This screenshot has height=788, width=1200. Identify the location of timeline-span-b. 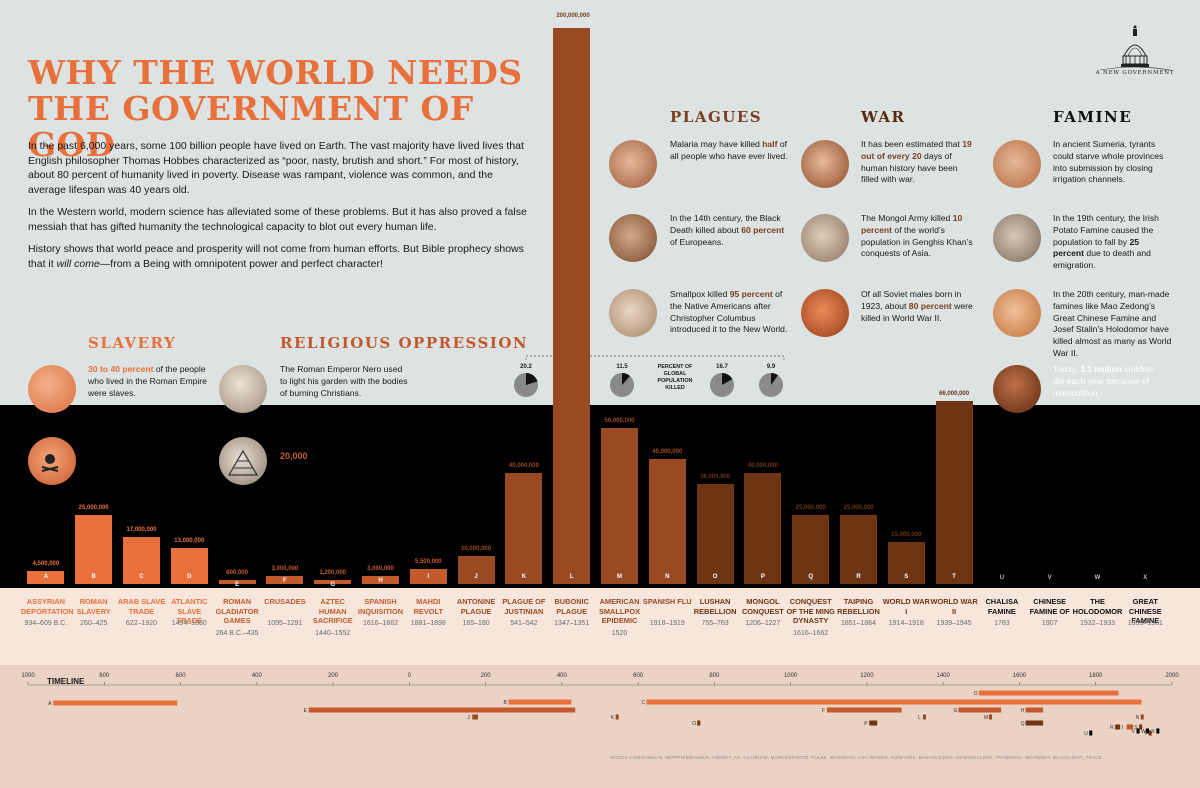
(540, 702).